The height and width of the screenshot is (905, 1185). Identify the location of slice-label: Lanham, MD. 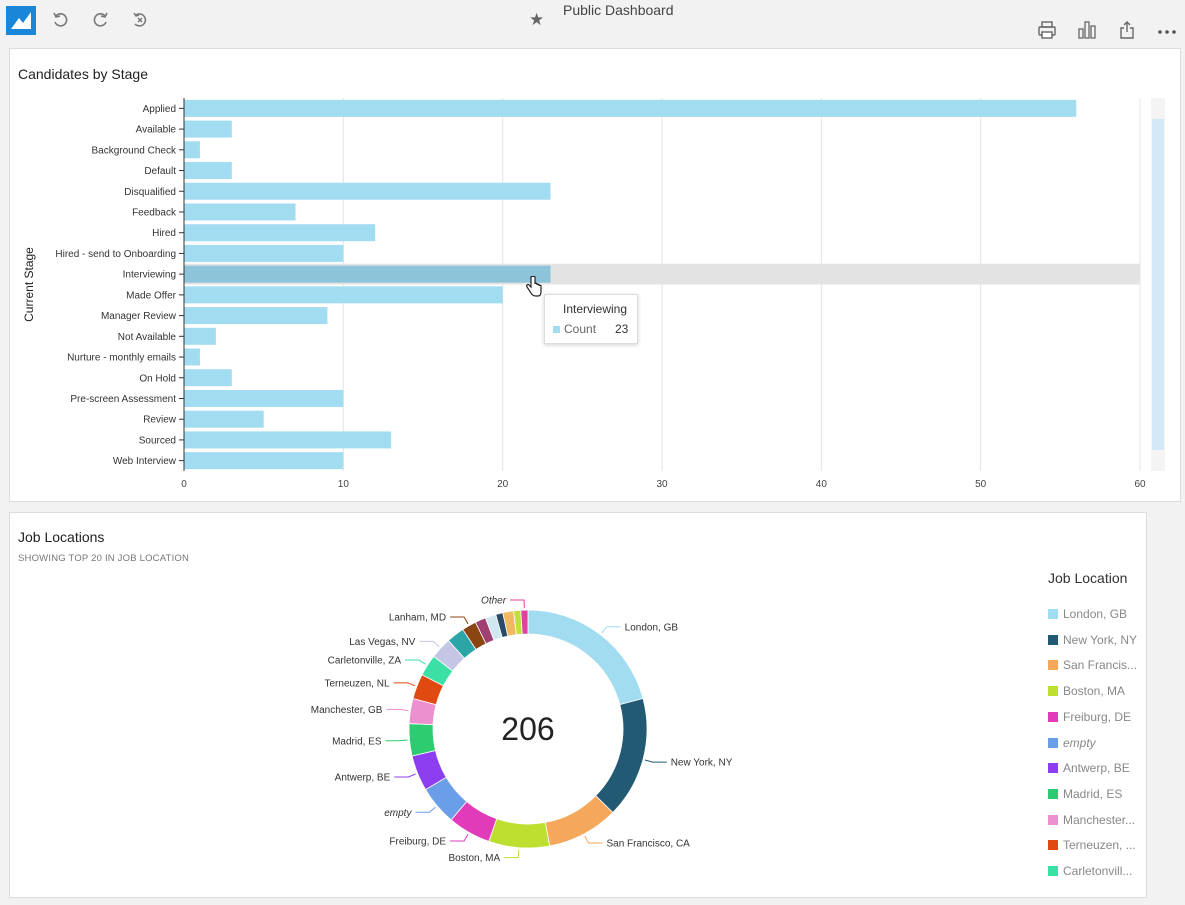
(417, 617).